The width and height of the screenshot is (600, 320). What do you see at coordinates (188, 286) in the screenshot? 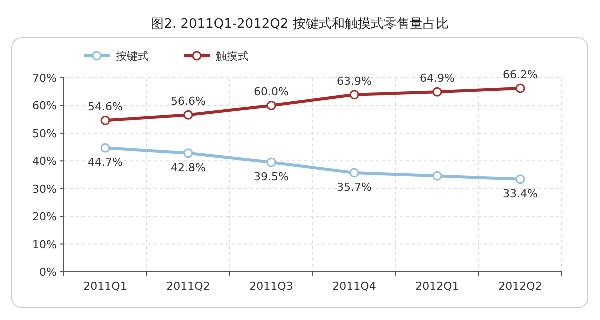
I see `x-tick-label: 2011Q2` at bounding box center [188, 286].